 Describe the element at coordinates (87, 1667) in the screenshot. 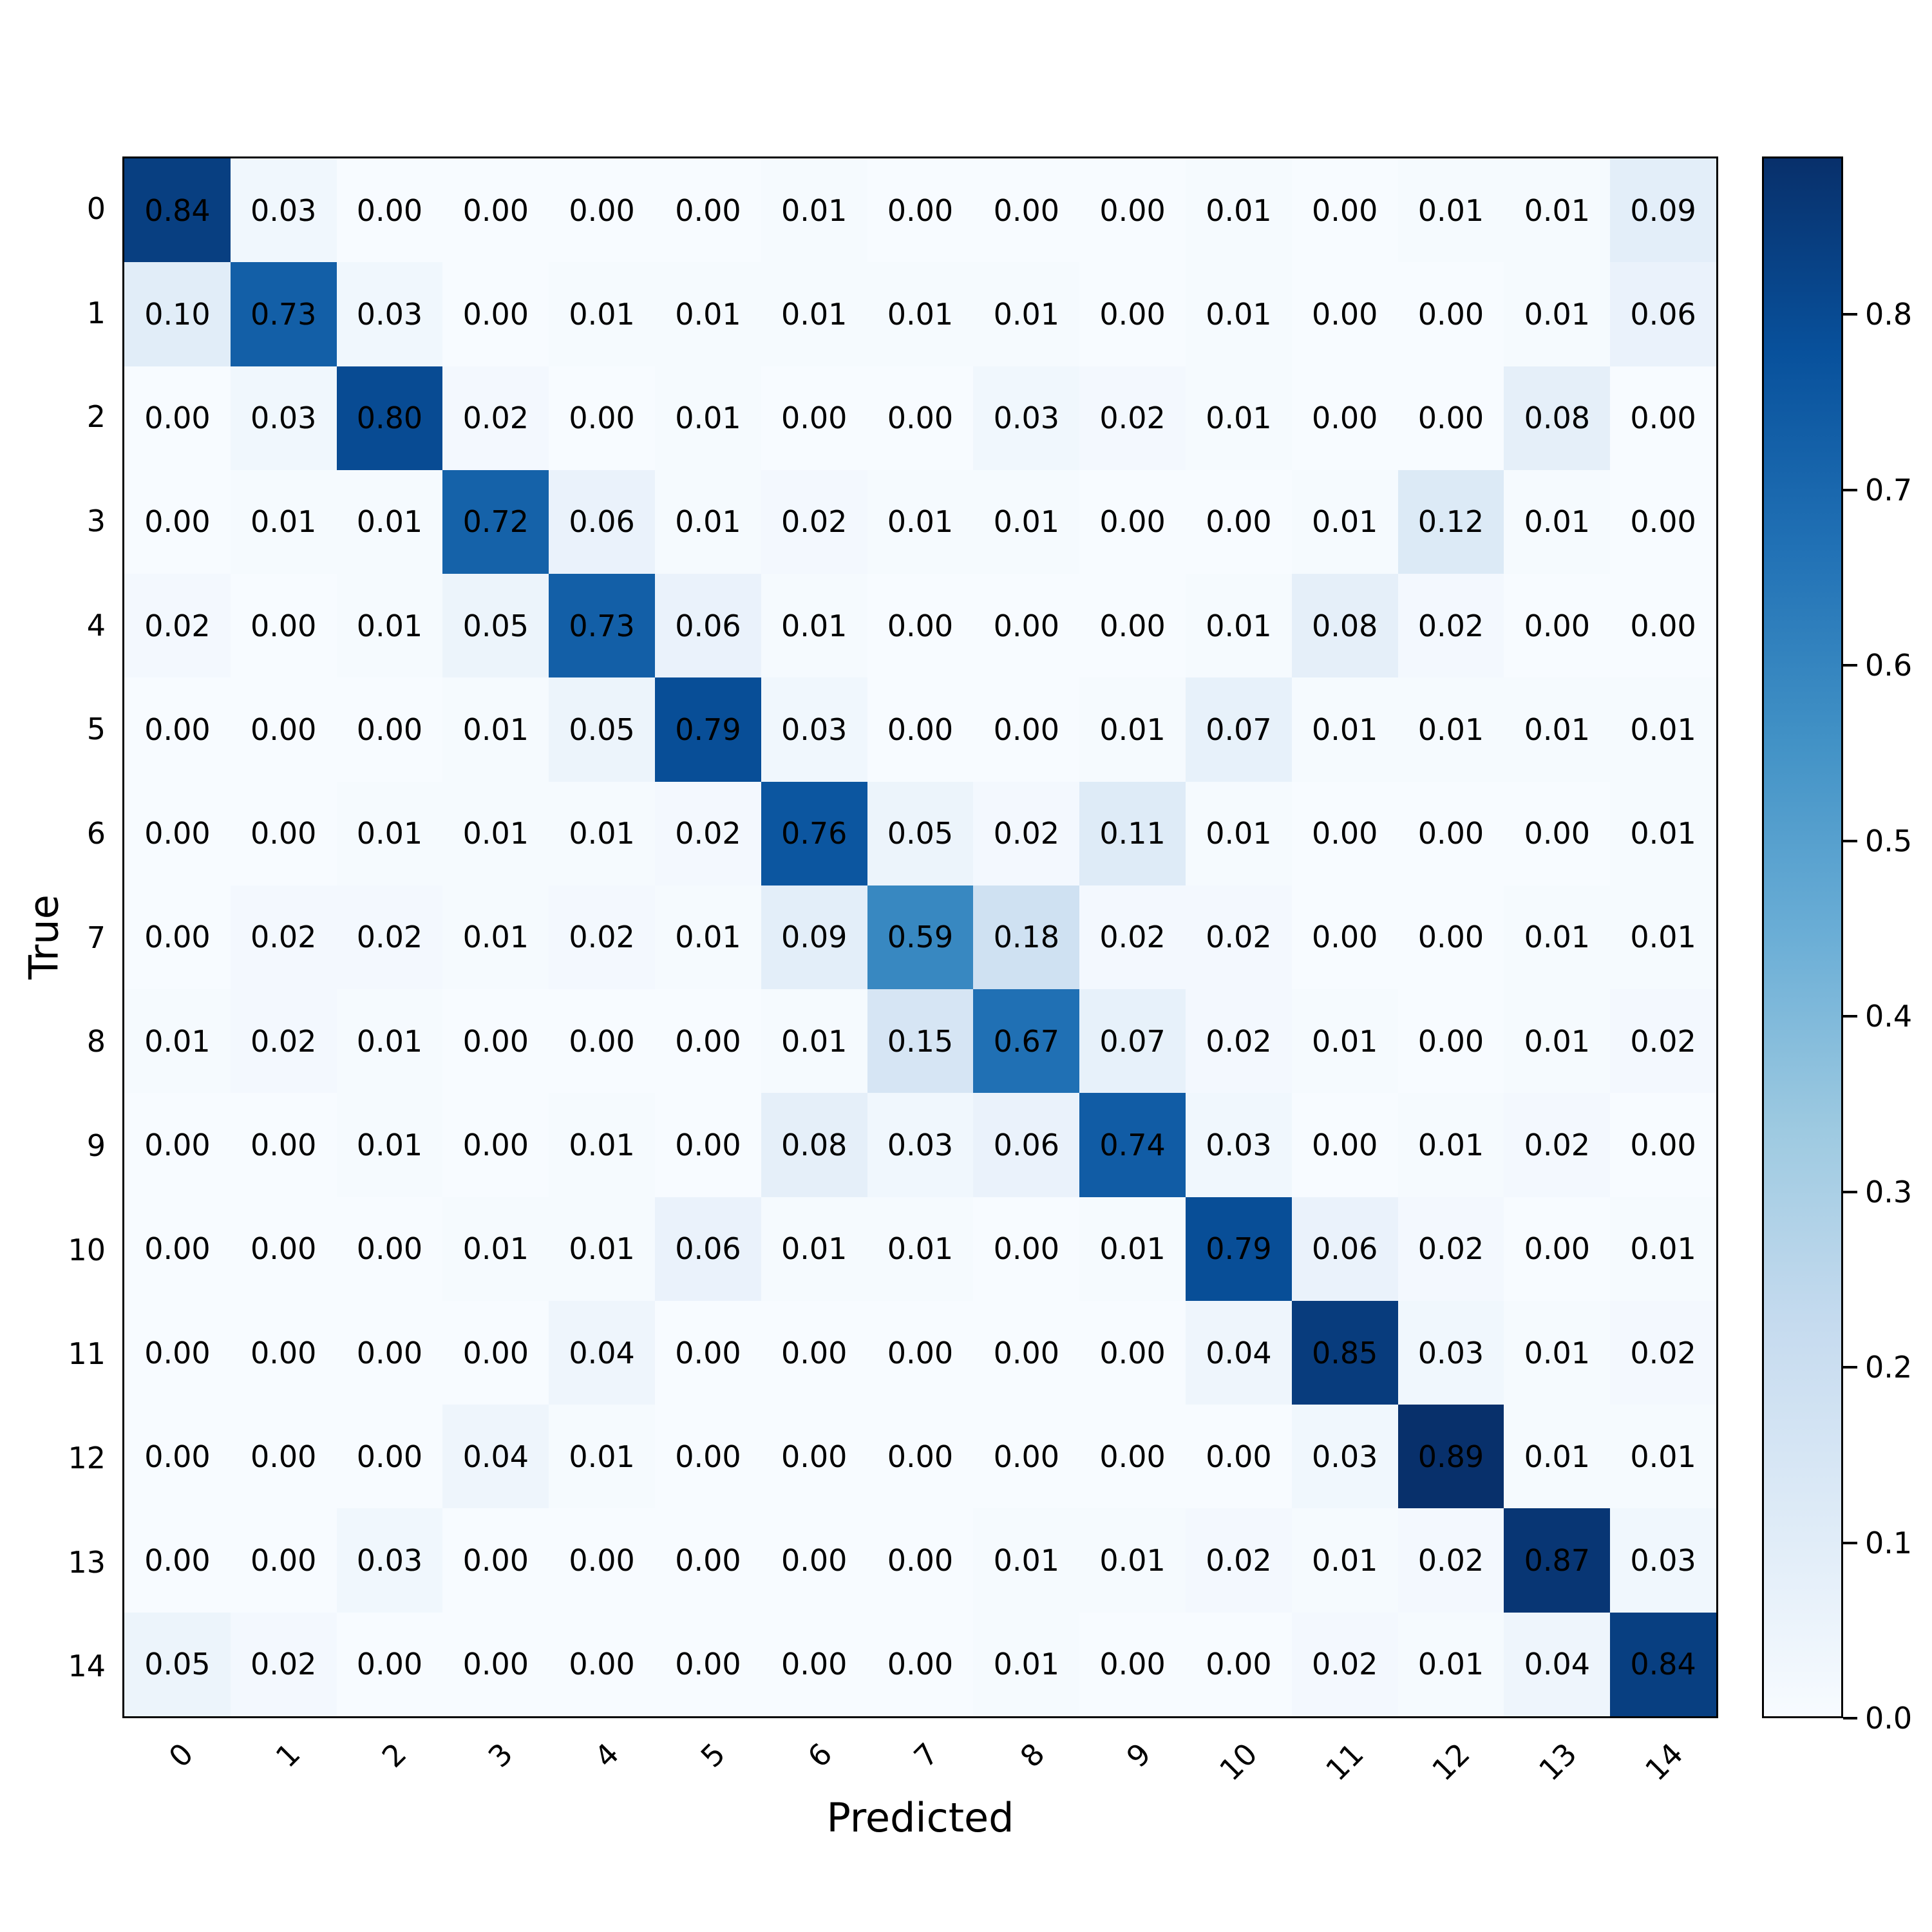

I see `y-tick-label: 14` at that location.